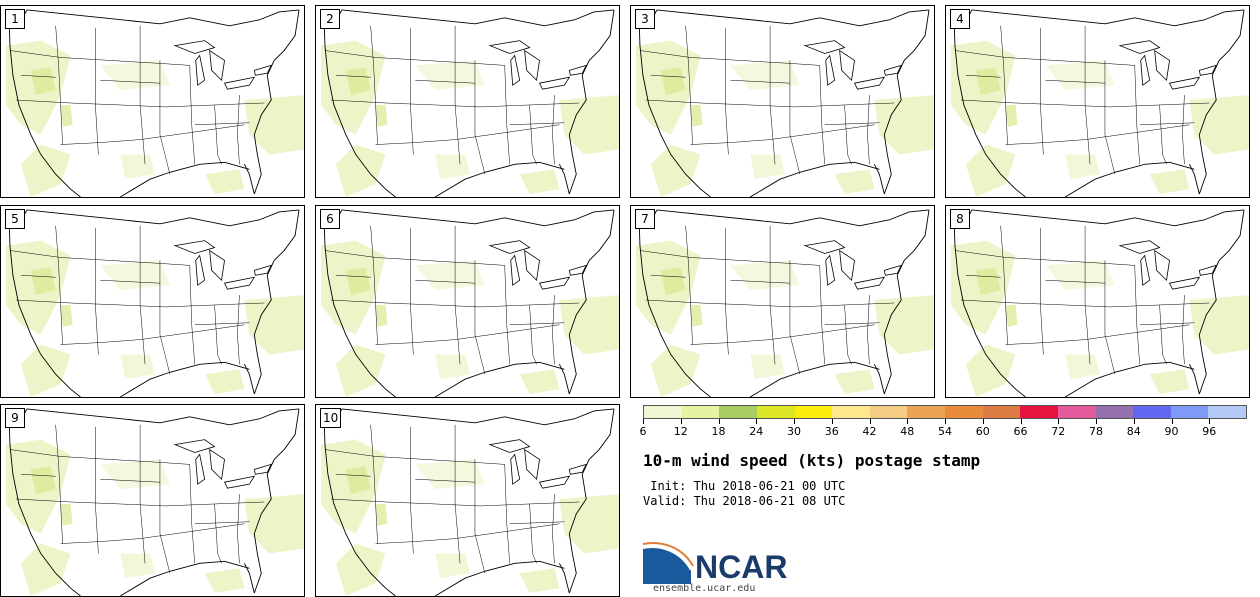  Describe the element at coordinates (744, 501) in the screenshot. I see `valid-time: Valid: Thu 2018-06-21 08 UTC` at that location.